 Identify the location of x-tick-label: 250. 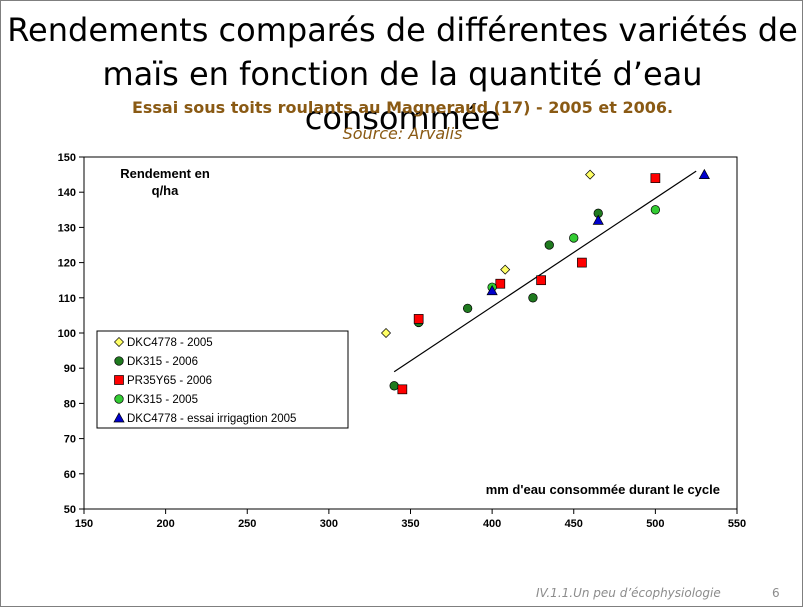
(247, 524).